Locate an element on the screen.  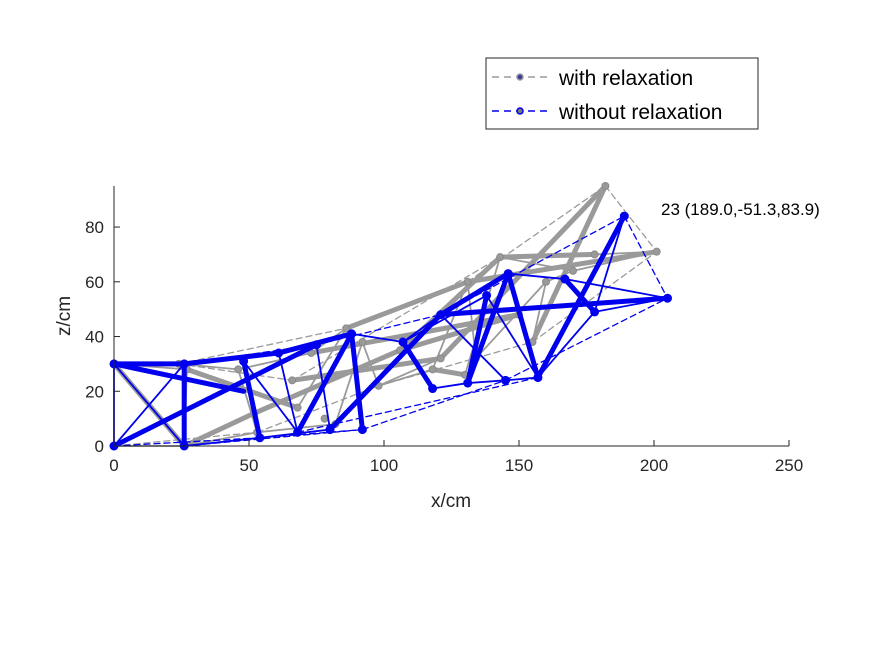
x-axis-label: x/cm is located at coordinates (451, 501).